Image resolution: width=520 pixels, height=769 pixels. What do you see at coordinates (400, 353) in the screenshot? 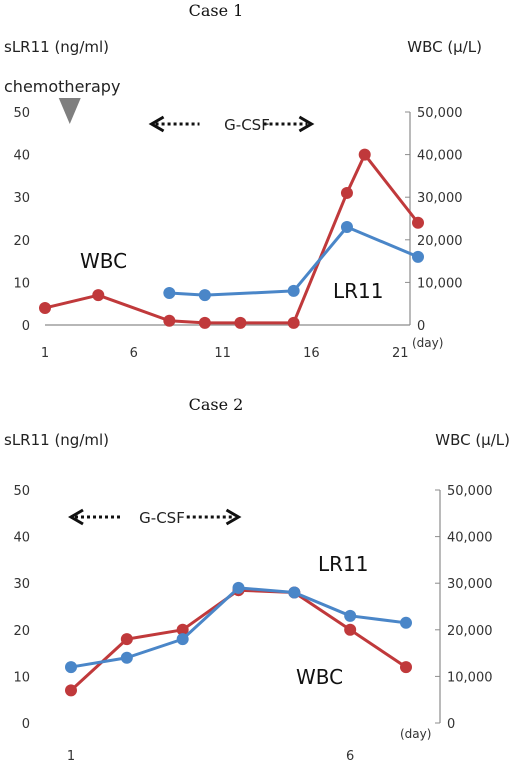
I see `x-tick-label: 21` at bounding box center [400, 353].